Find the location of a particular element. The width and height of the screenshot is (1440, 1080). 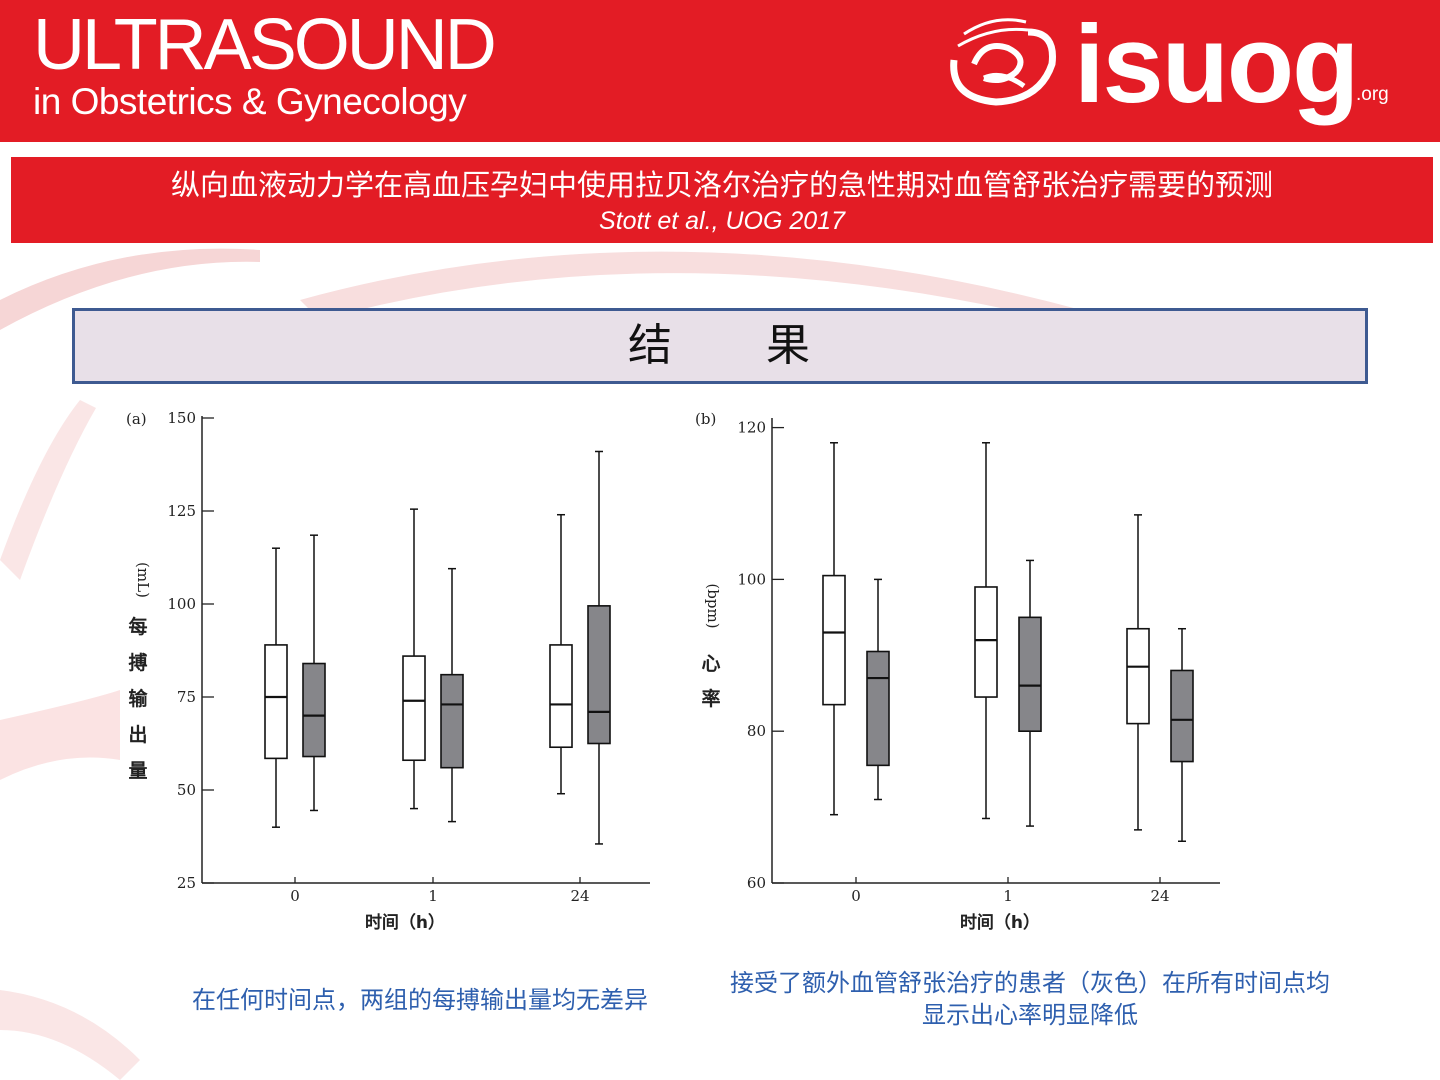

y-axis-title-char: 出 is located at coordinates (137, 734).